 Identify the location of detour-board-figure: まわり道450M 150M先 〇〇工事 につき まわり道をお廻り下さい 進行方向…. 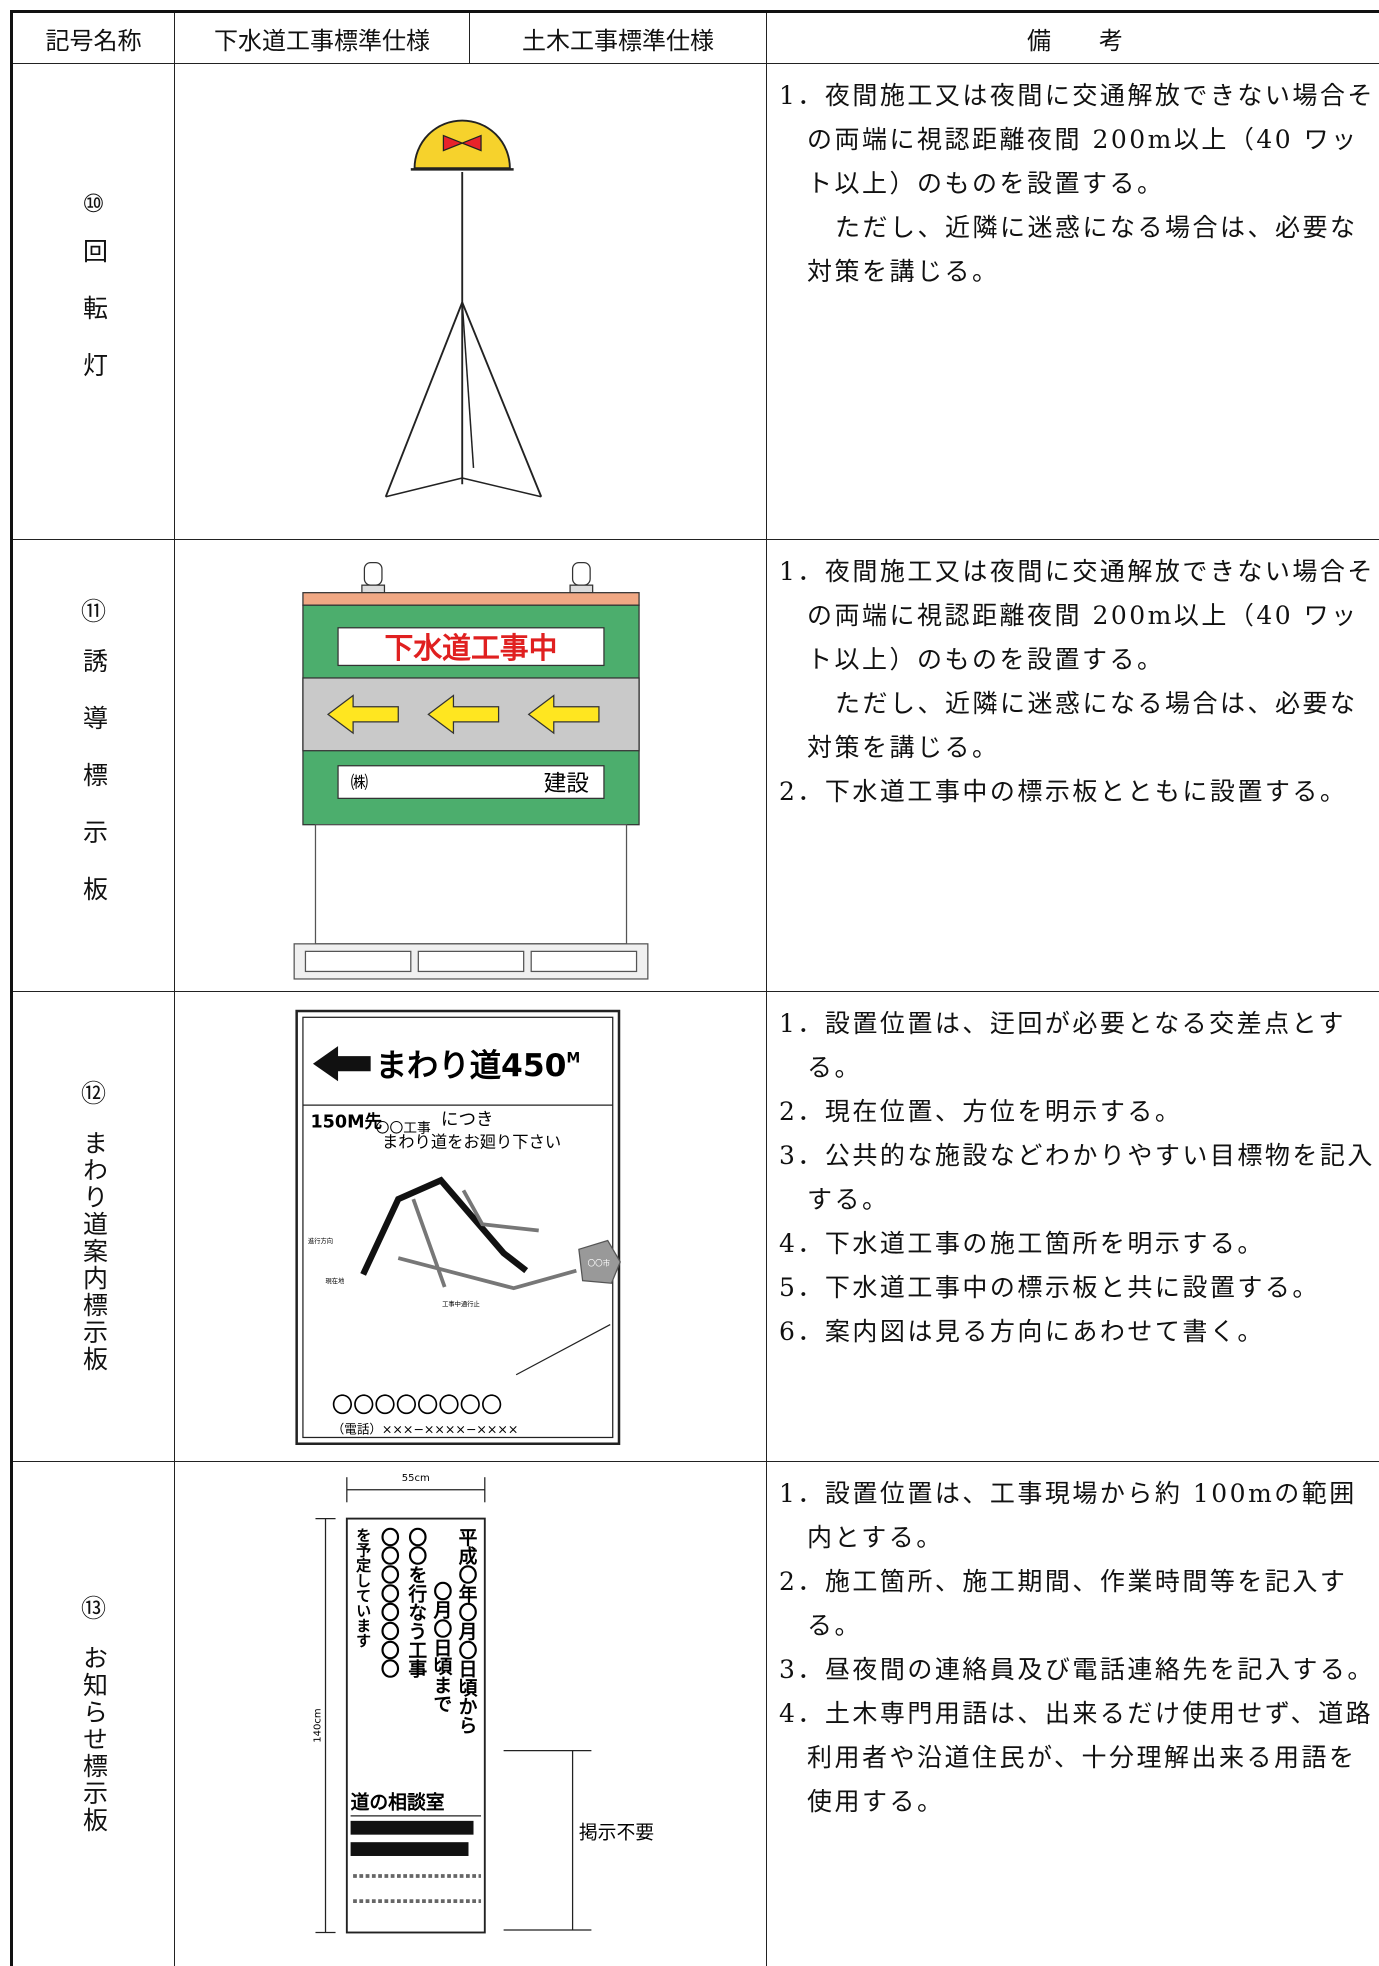
(458, 1227).